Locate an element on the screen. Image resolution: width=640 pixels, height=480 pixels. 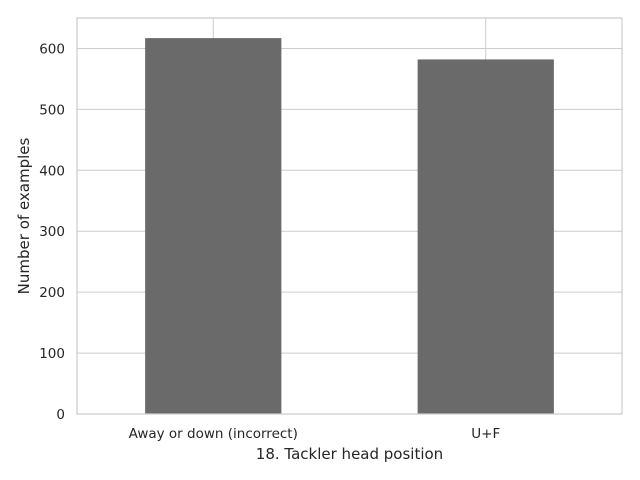
y-axis-label: Number of examples is located at coordinates (24, 216).